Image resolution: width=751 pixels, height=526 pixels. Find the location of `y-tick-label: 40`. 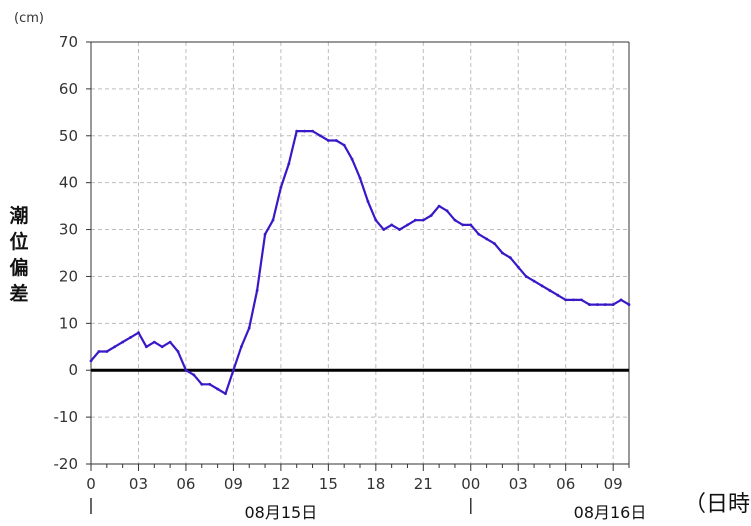

y-tick-label: 40 is located at coordinates (68, 183).